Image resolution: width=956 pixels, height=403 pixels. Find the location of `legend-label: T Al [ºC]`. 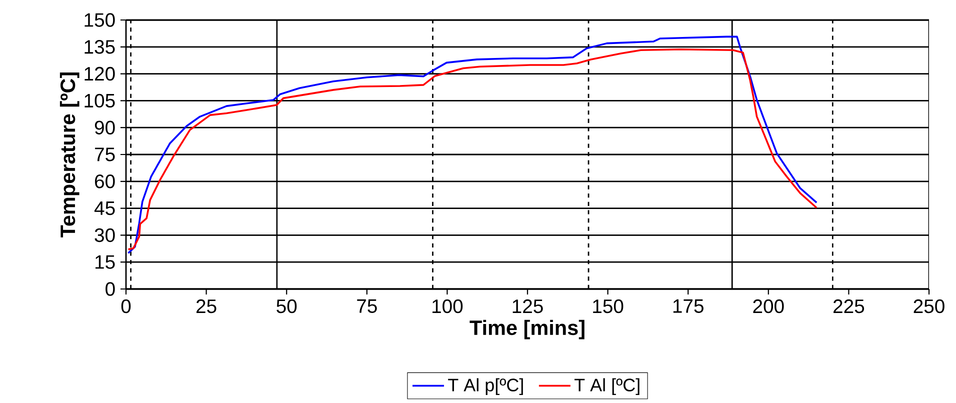

legend-label: T Al [ºC] is located at coordinates (607, 386).